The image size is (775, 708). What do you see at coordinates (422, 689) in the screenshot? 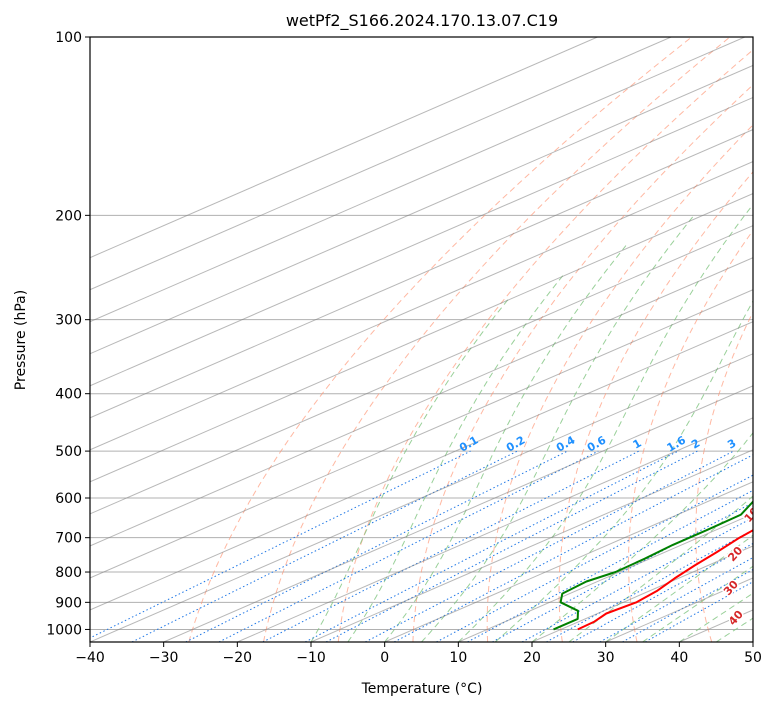
I see `x-axis-label: Temperature (°C)` at bounding box center [422, 689].